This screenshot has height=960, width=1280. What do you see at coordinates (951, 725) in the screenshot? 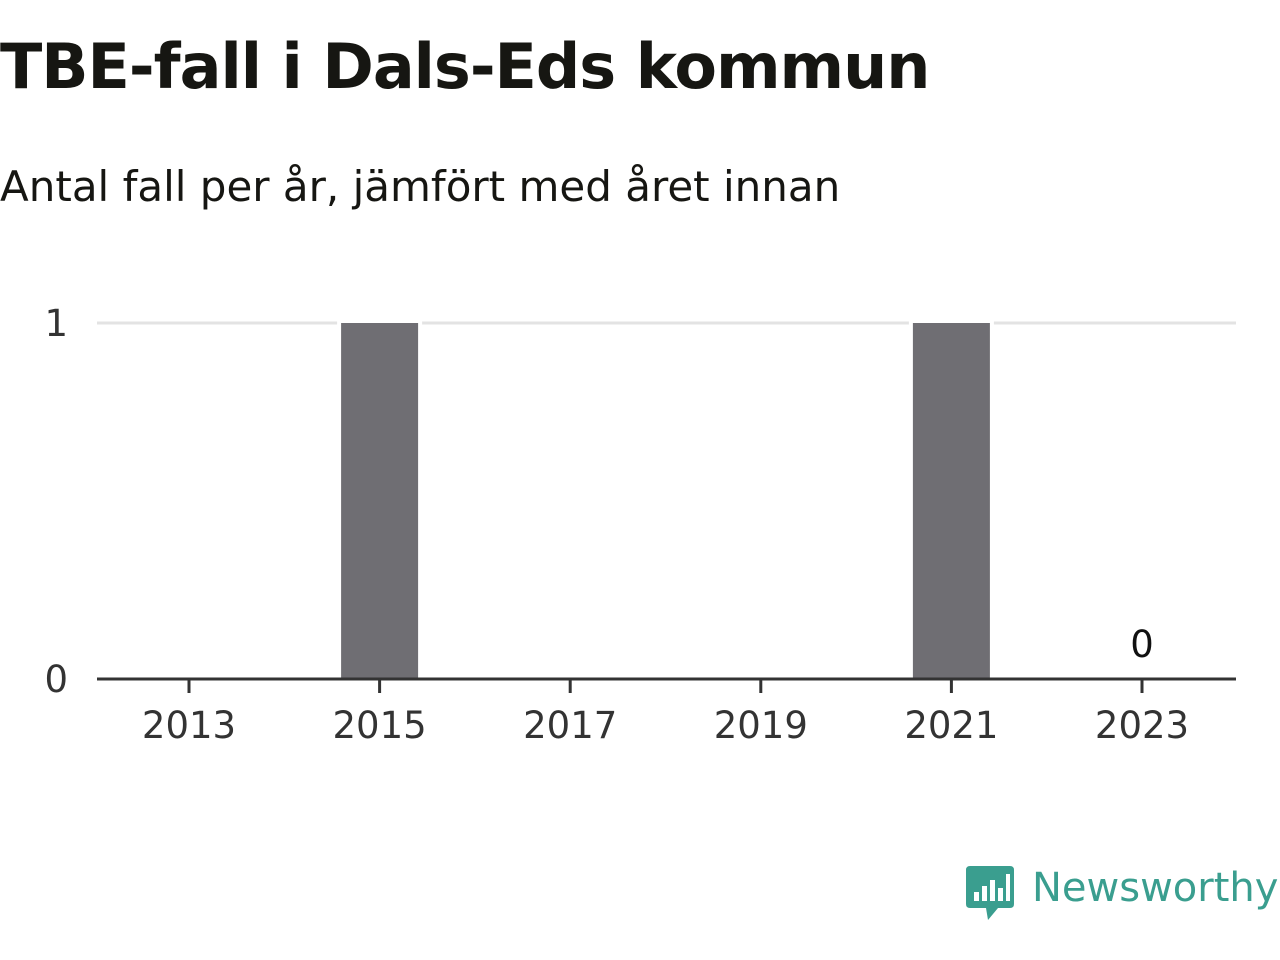
I see `x-tick-label-2021: 2021` at bounding box center [951, 725].